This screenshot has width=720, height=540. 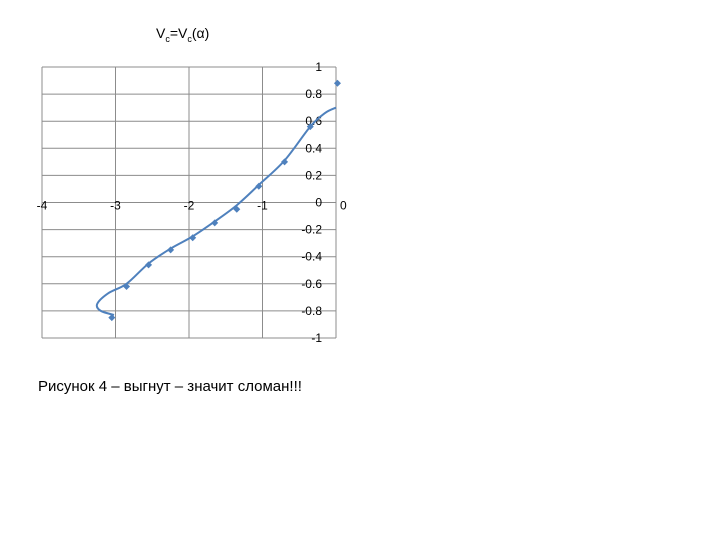 What do you see at coordinates (179, 33) in the screenshot?
I see `chart-title-eq: =V` at bounding box center [179, 33].